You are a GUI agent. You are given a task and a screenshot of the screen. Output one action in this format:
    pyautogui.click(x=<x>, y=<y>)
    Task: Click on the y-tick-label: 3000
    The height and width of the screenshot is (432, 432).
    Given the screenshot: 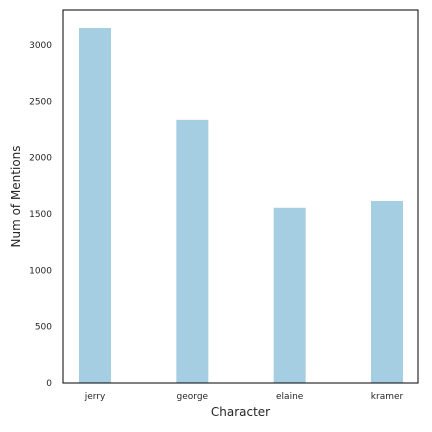 What is the action you would take?
    pyautogui.click(x=40, y=46)
    